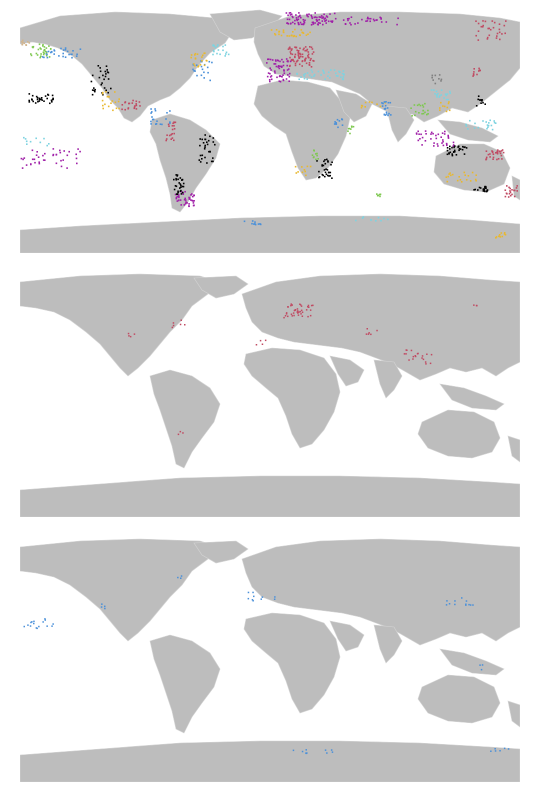 The height and width of the screenshot is (792, 538). Describe the element at coordinates (292, 398) in the screenshot. I see `africa-land` at that location.